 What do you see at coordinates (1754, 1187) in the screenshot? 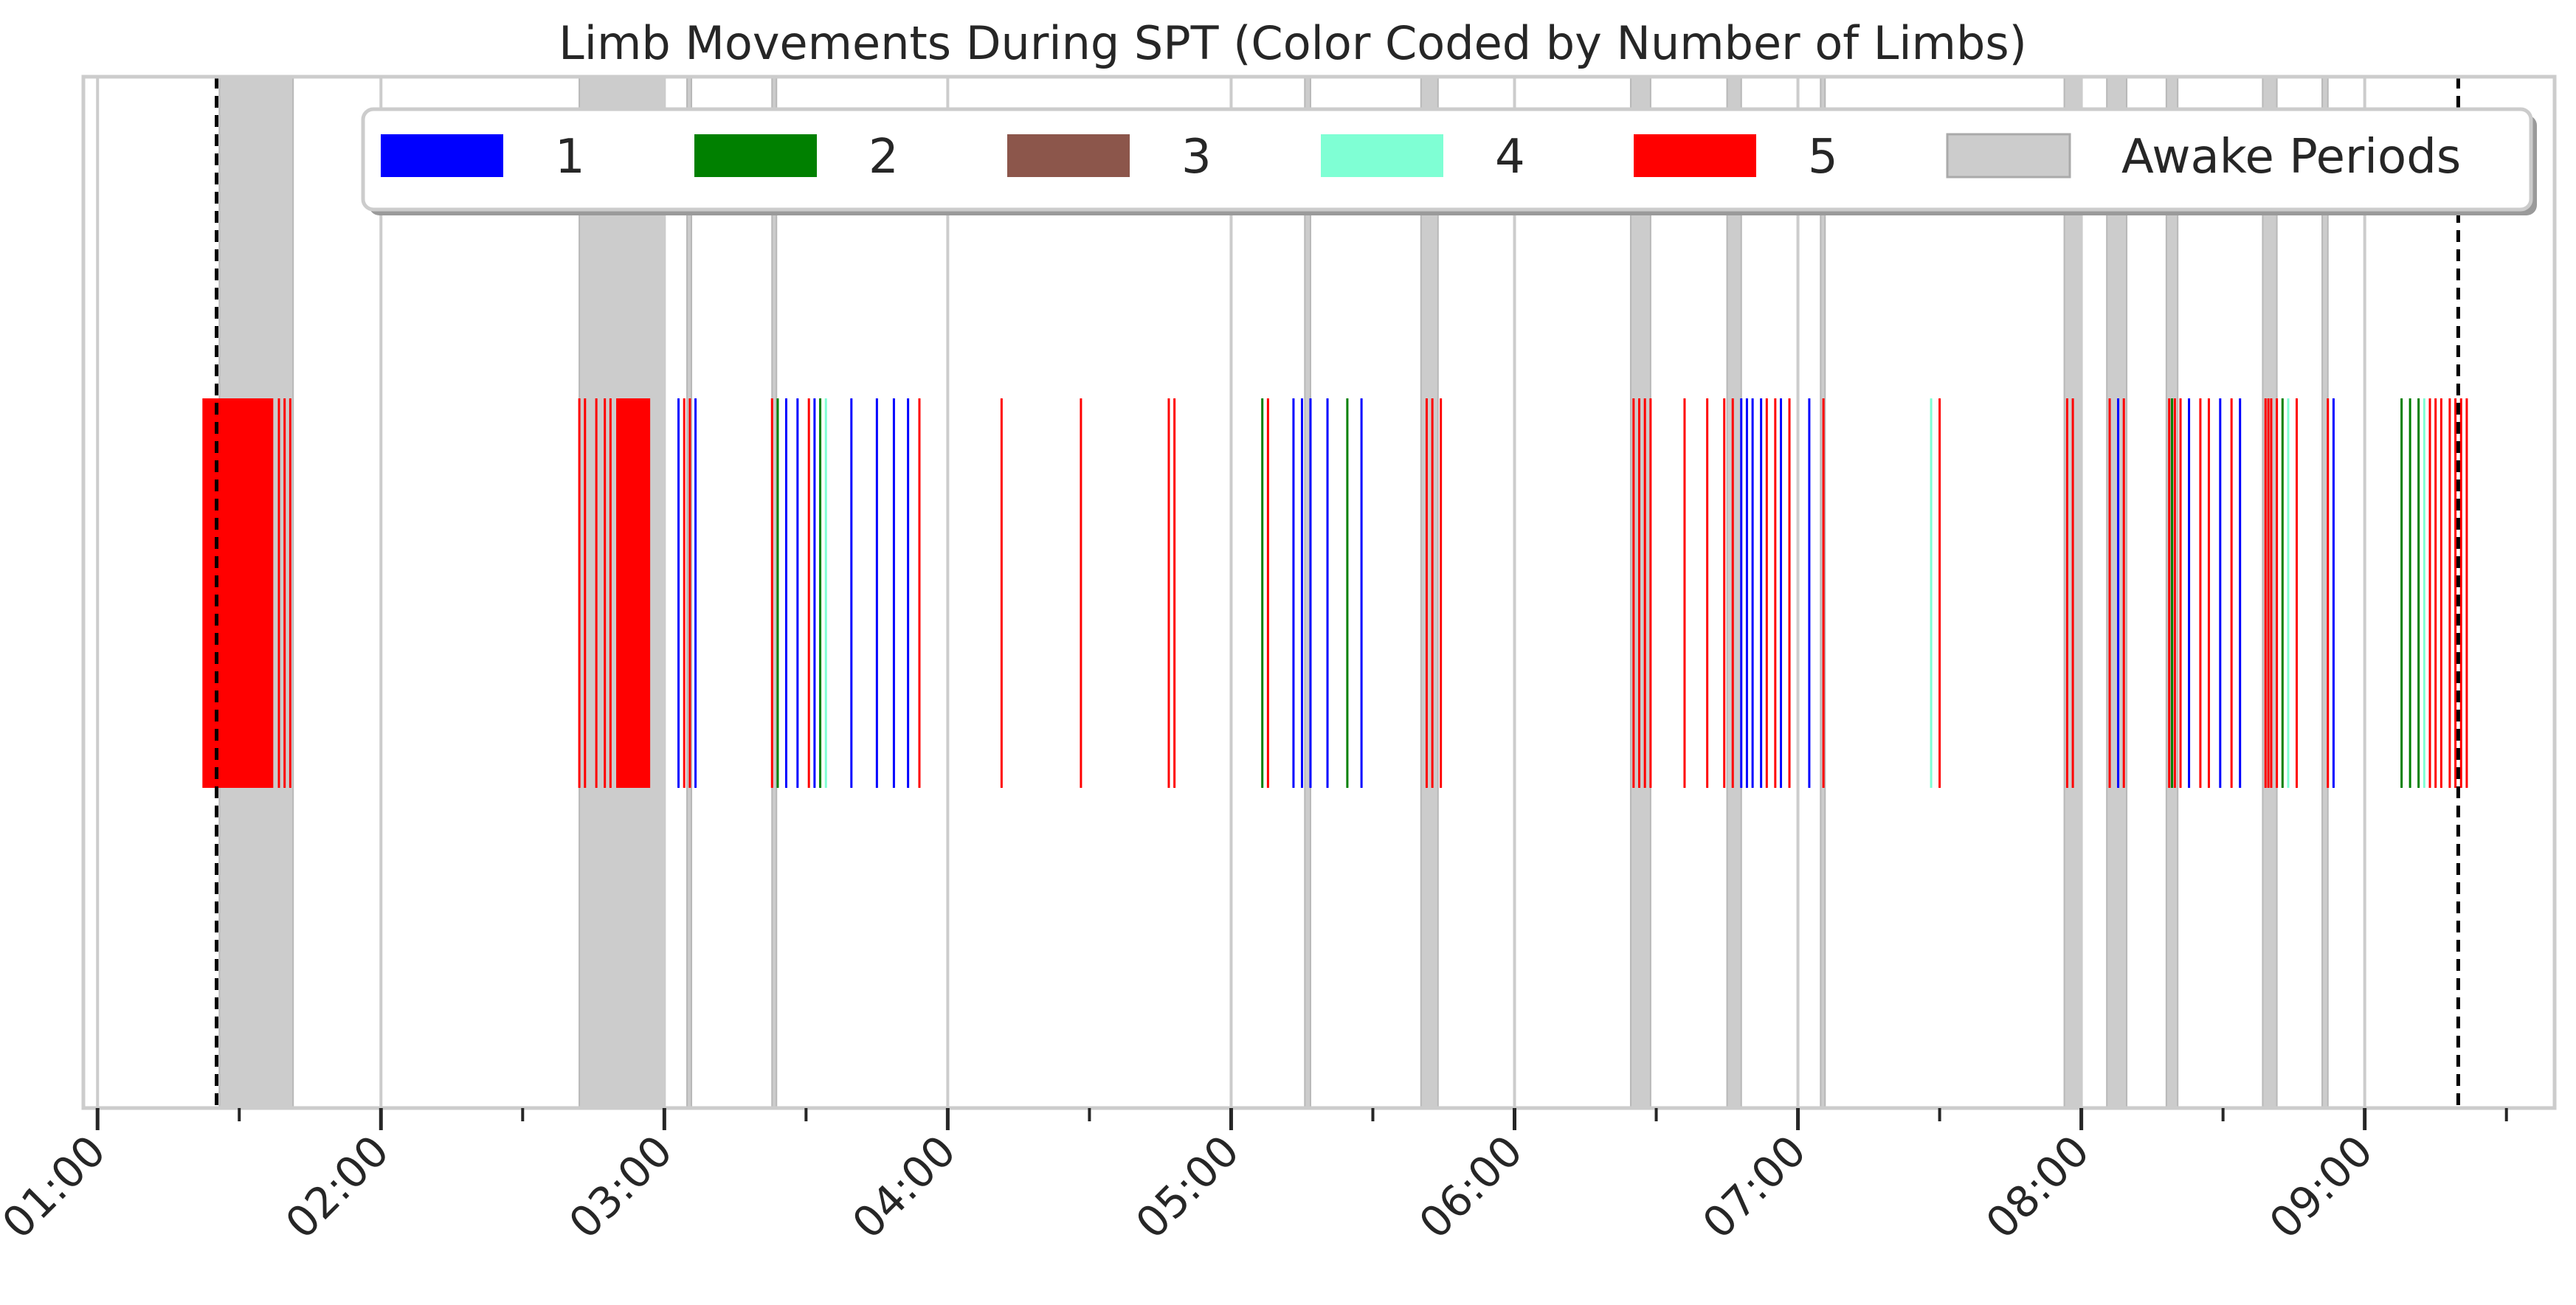
I see `x-tick-label: 07:00` at bounding box center [1754, 1187].